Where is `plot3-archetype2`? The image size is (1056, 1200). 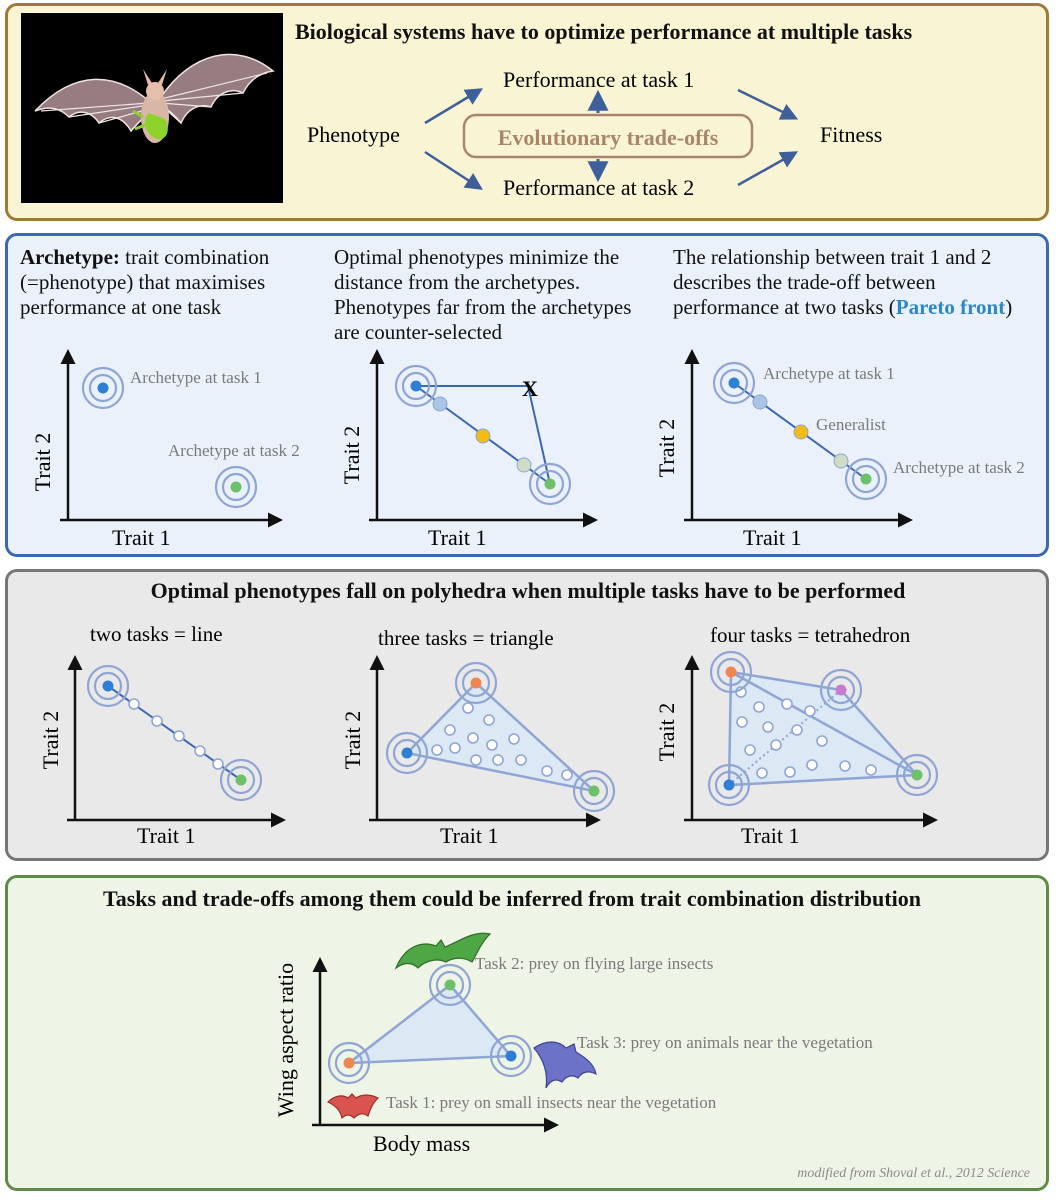
plot3-archetype2 is located at coordinates (866, 479).